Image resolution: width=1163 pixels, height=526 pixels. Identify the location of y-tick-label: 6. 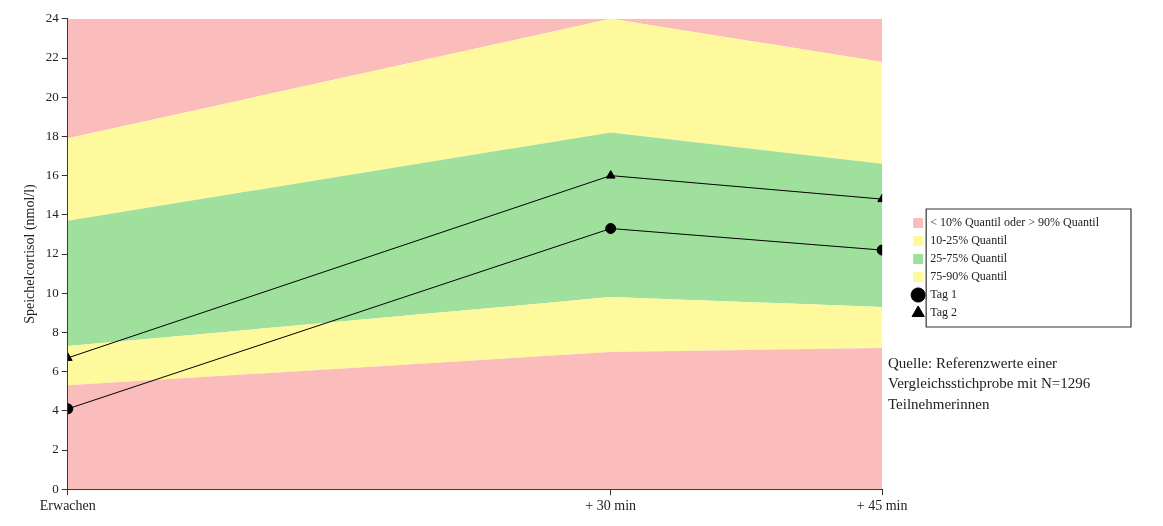
(56, 371).